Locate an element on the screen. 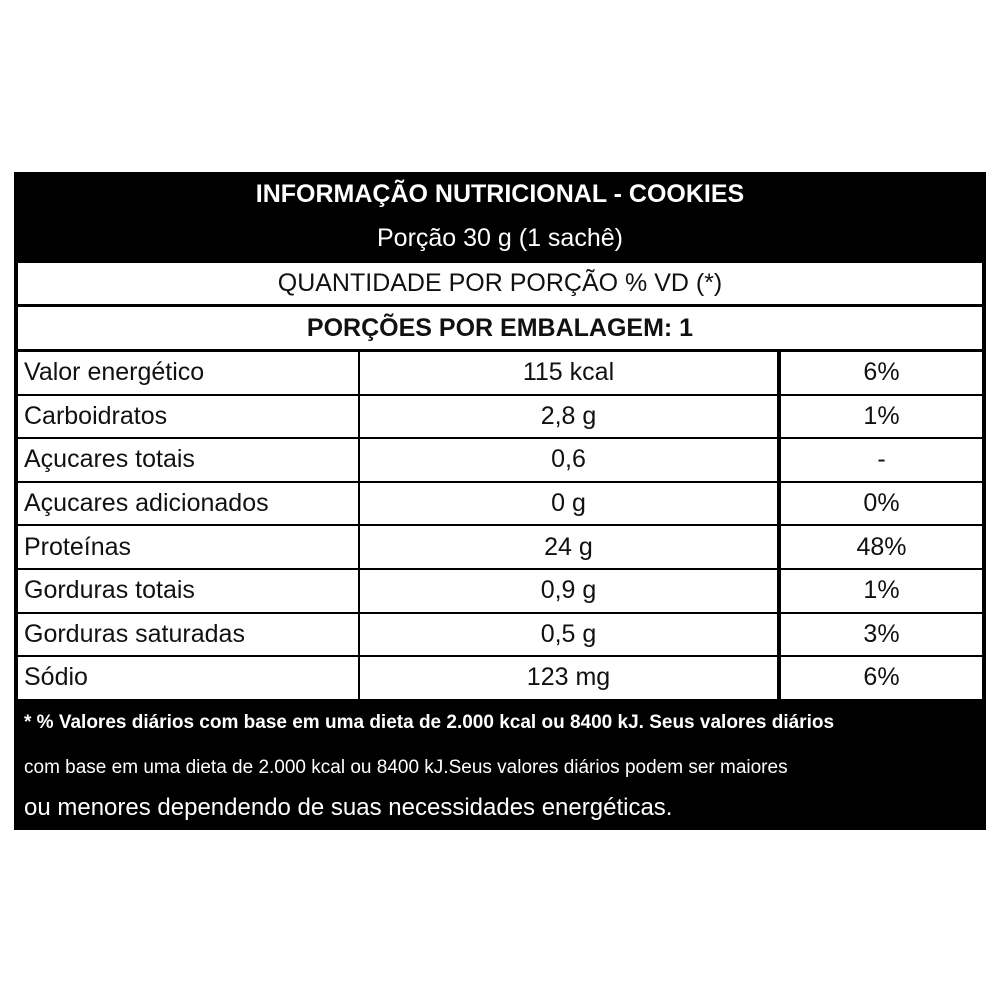  title: INFORMAÇÃO NUTRICIONAL - COOKIES is located at coordinates (500, 194).